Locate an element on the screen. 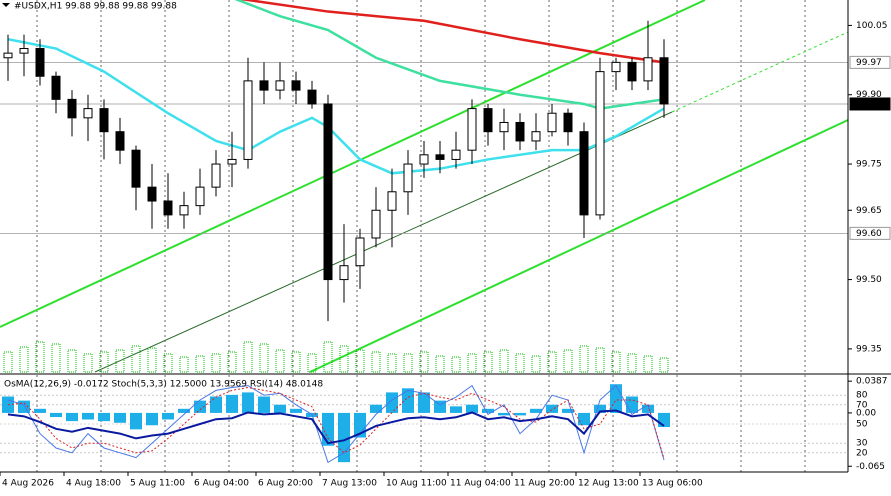  y-tick-label: 100.05 is located at coordinates (872, 26).